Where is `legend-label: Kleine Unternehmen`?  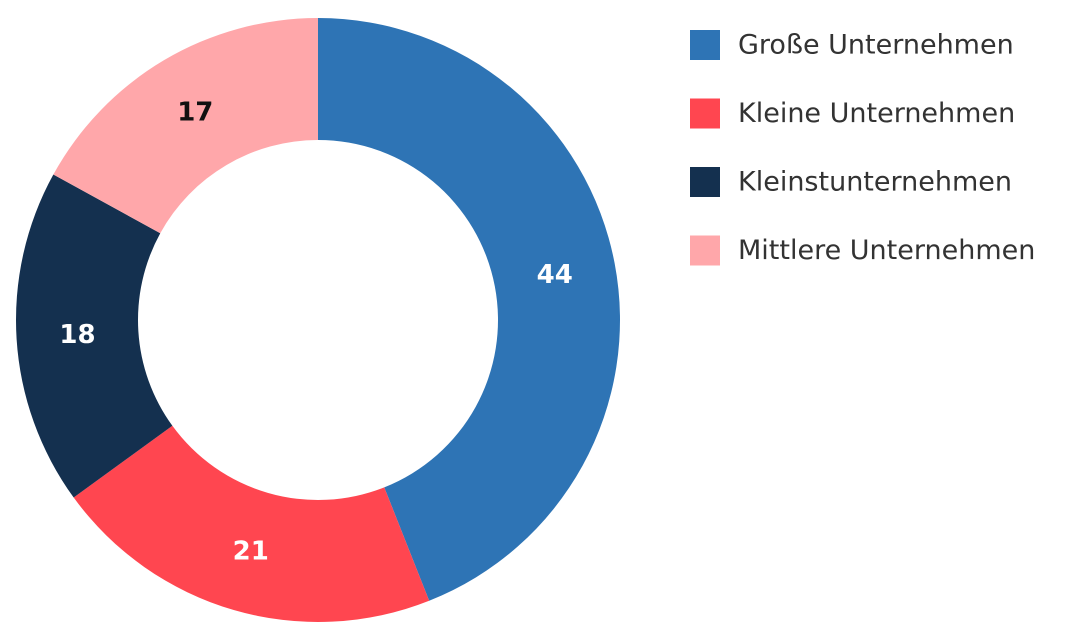 legend-label: Kleine Unternehmen is located at coordinates (876, 113).